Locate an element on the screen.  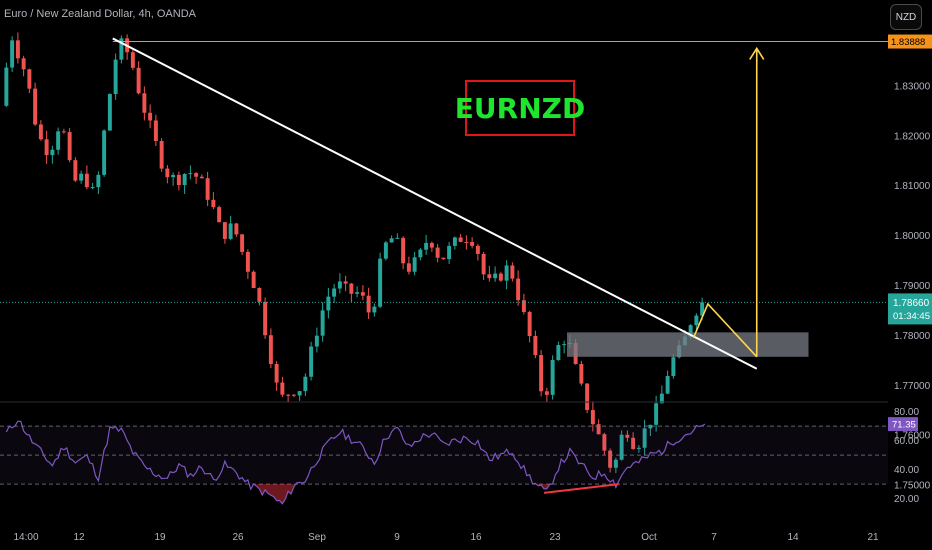
target-arrow-head is located at coordinates (757, 53).